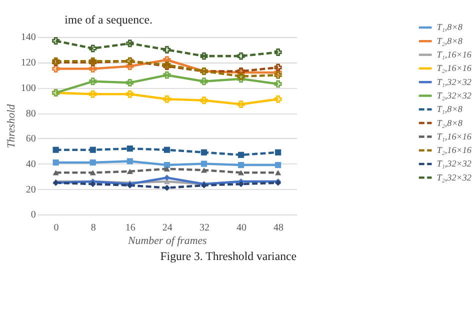 This screenshot has height=320, width=474. What do you see at coordinates (28, 88) in the screenshot?
I see `y-tick-label: 100` at bounding box center [28, 88].